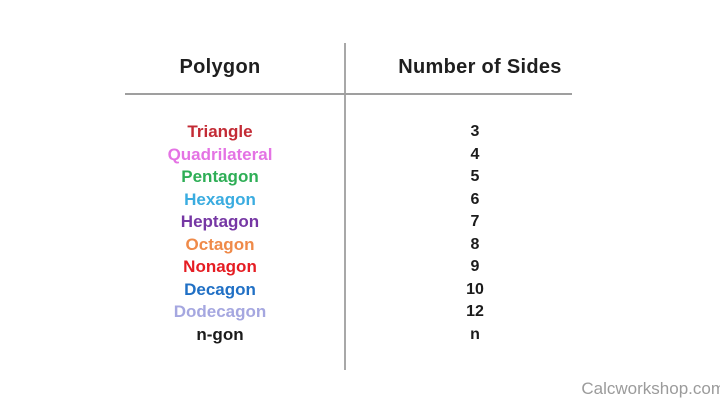 The image size is (720, 404). What do you see at coordinates (475, 311) in the screenshot?
I see `sides-value: 12` at bounding box center [475, 311].